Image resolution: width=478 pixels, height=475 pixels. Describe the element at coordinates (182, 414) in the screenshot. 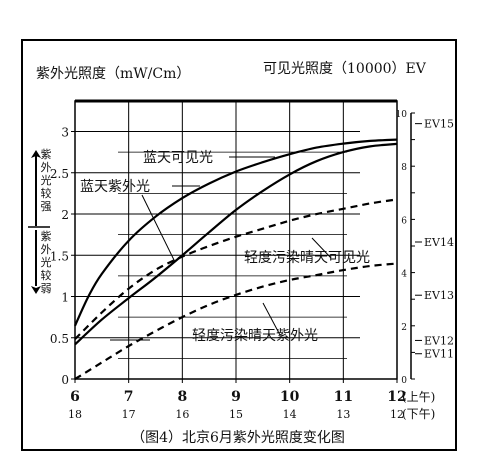

I see `x-sub-label: 16` at that location.